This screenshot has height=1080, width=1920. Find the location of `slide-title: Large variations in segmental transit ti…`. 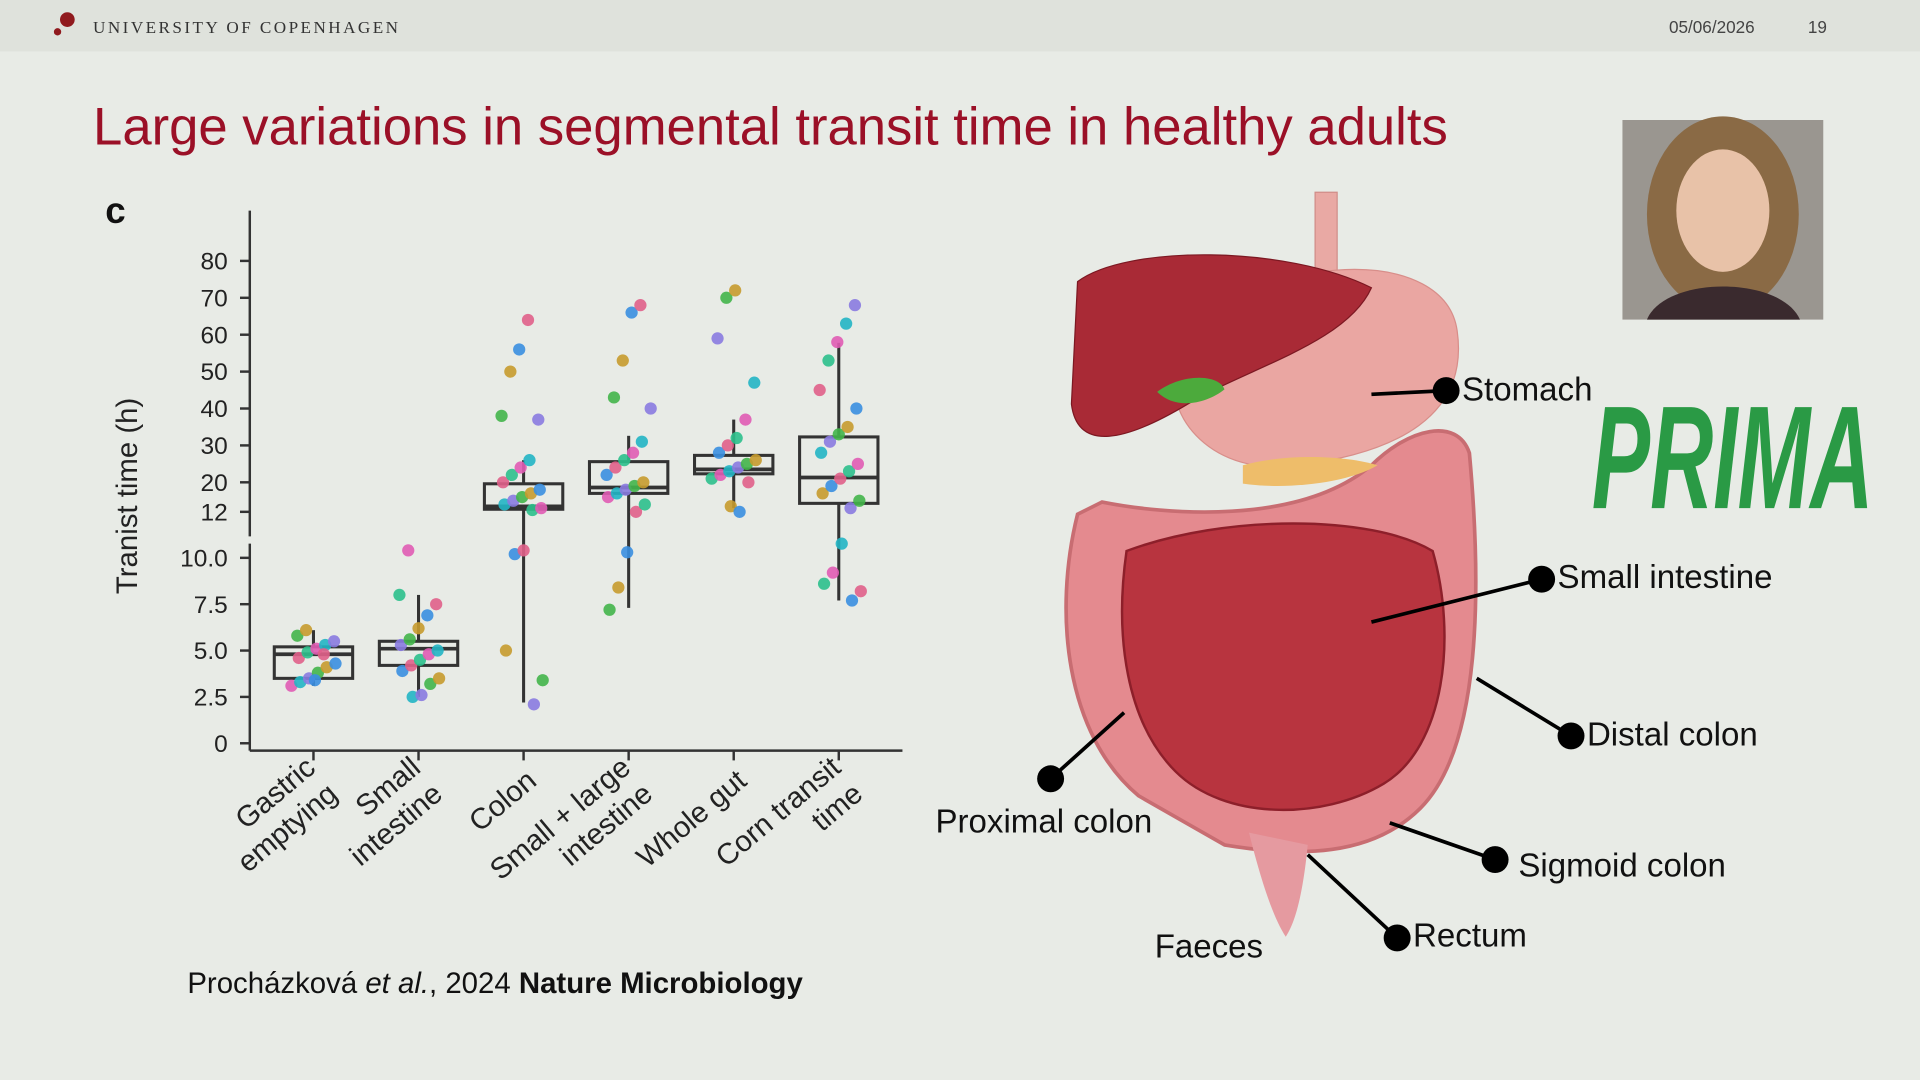

slide-title: Large variations in segmental transit ti… is located at coordinates (770, 126).